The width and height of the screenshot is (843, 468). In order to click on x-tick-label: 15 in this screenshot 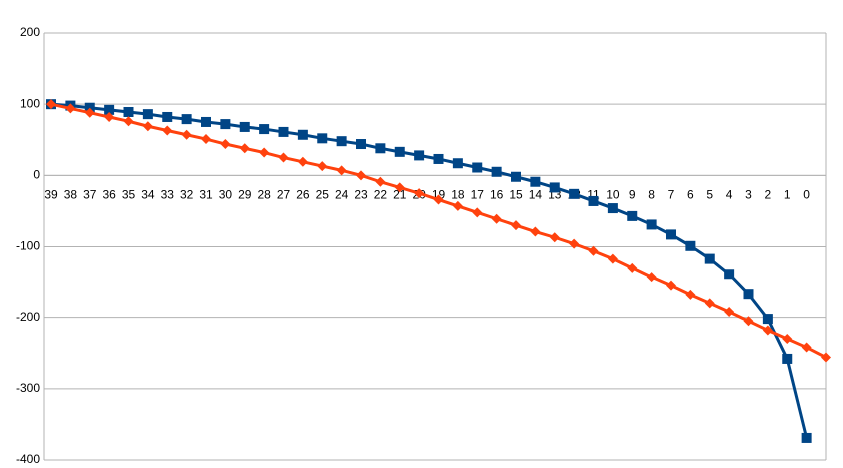, I will do `click(516, 195)`.